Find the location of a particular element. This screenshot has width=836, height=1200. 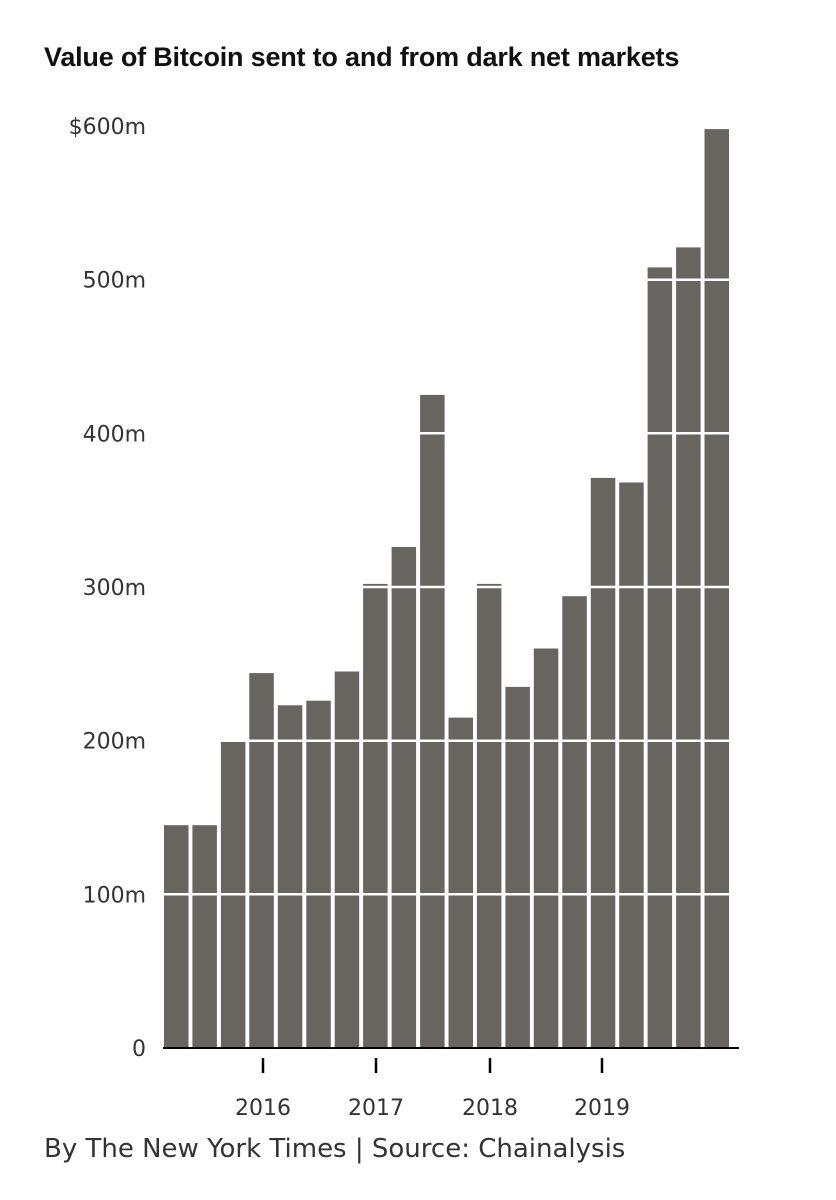

bar-q1-2018 is located at coordinates (489, 815).